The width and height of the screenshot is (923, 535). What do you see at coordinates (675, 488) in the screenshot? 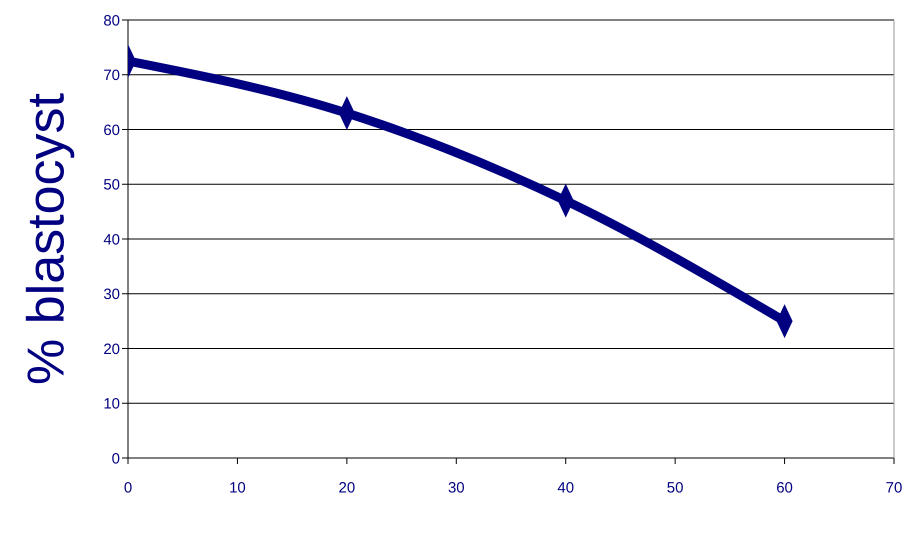
I see `x-tick-label: 50` at bounding box center [675, 488].